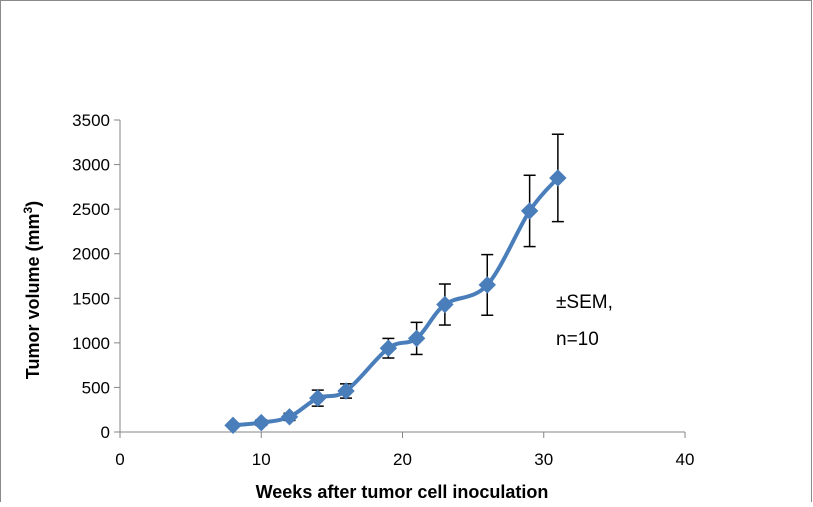 This screenshot has width=813, height=507. Describe the element at coordinates (32, 290) in the screenshot. I see `y-axis-title: Tumor volume (mm3)` at that location.